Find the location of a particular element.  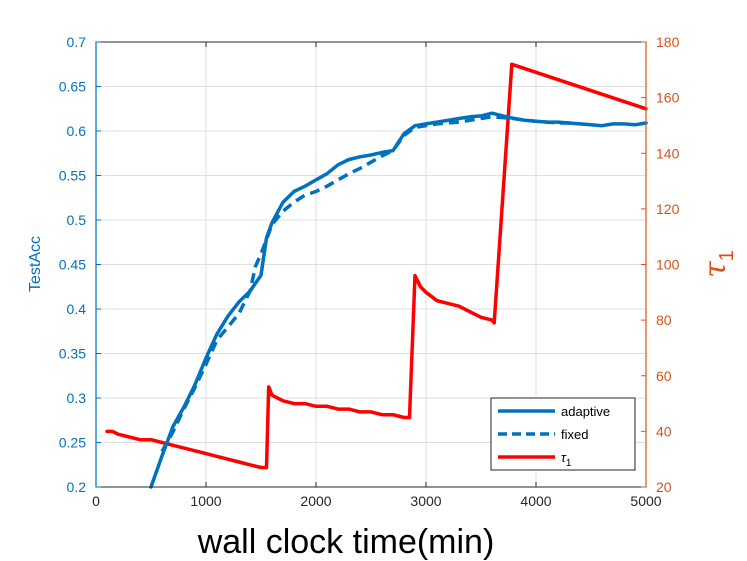

y-left-tick-label: 0.5 is located at coordinates (77, 220).